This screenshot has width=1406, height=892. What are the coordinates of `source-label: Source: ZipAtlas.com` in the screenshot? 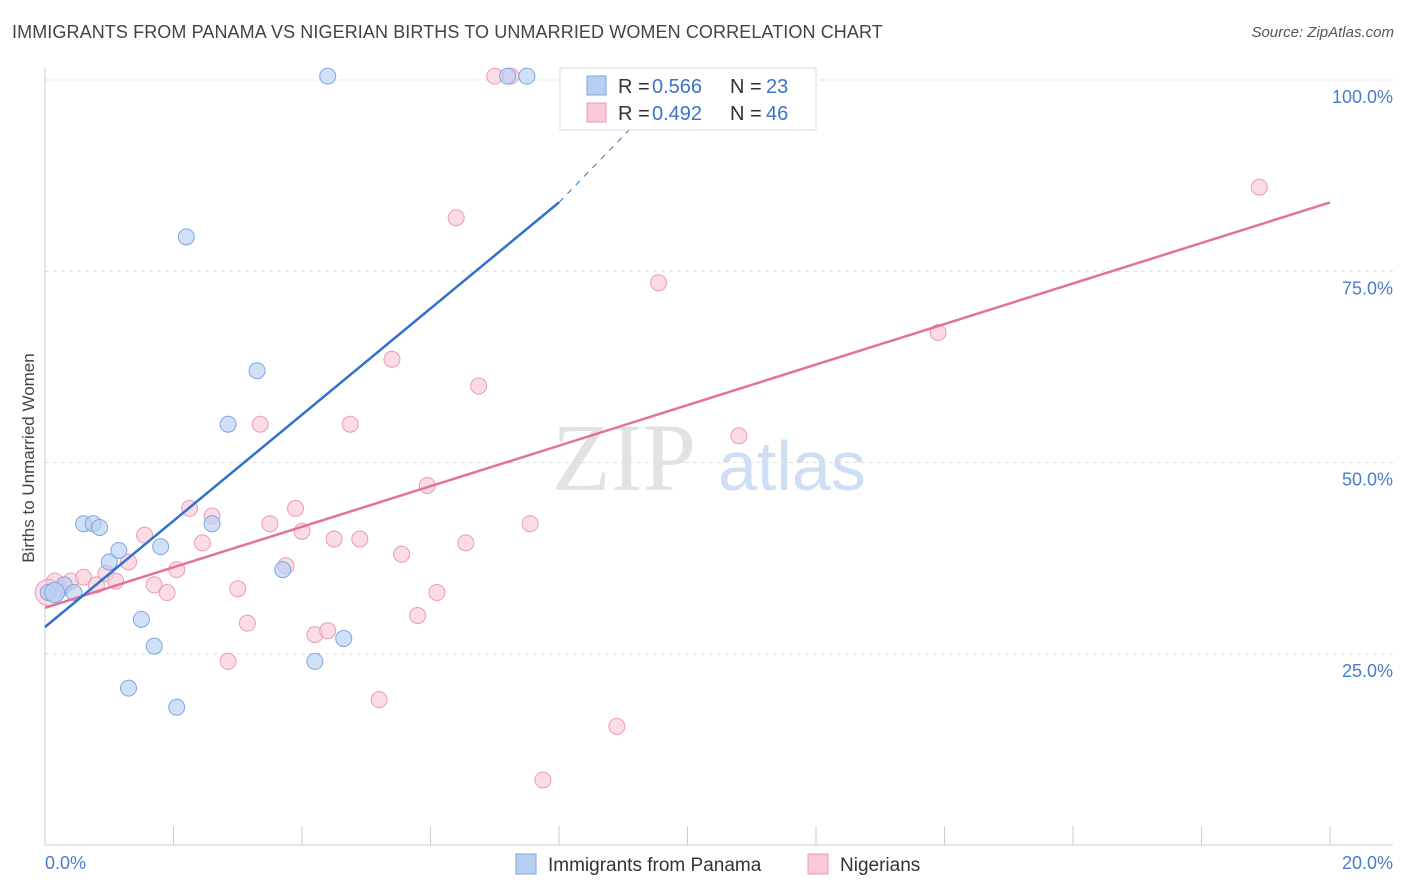 It's located at (1322, 32).